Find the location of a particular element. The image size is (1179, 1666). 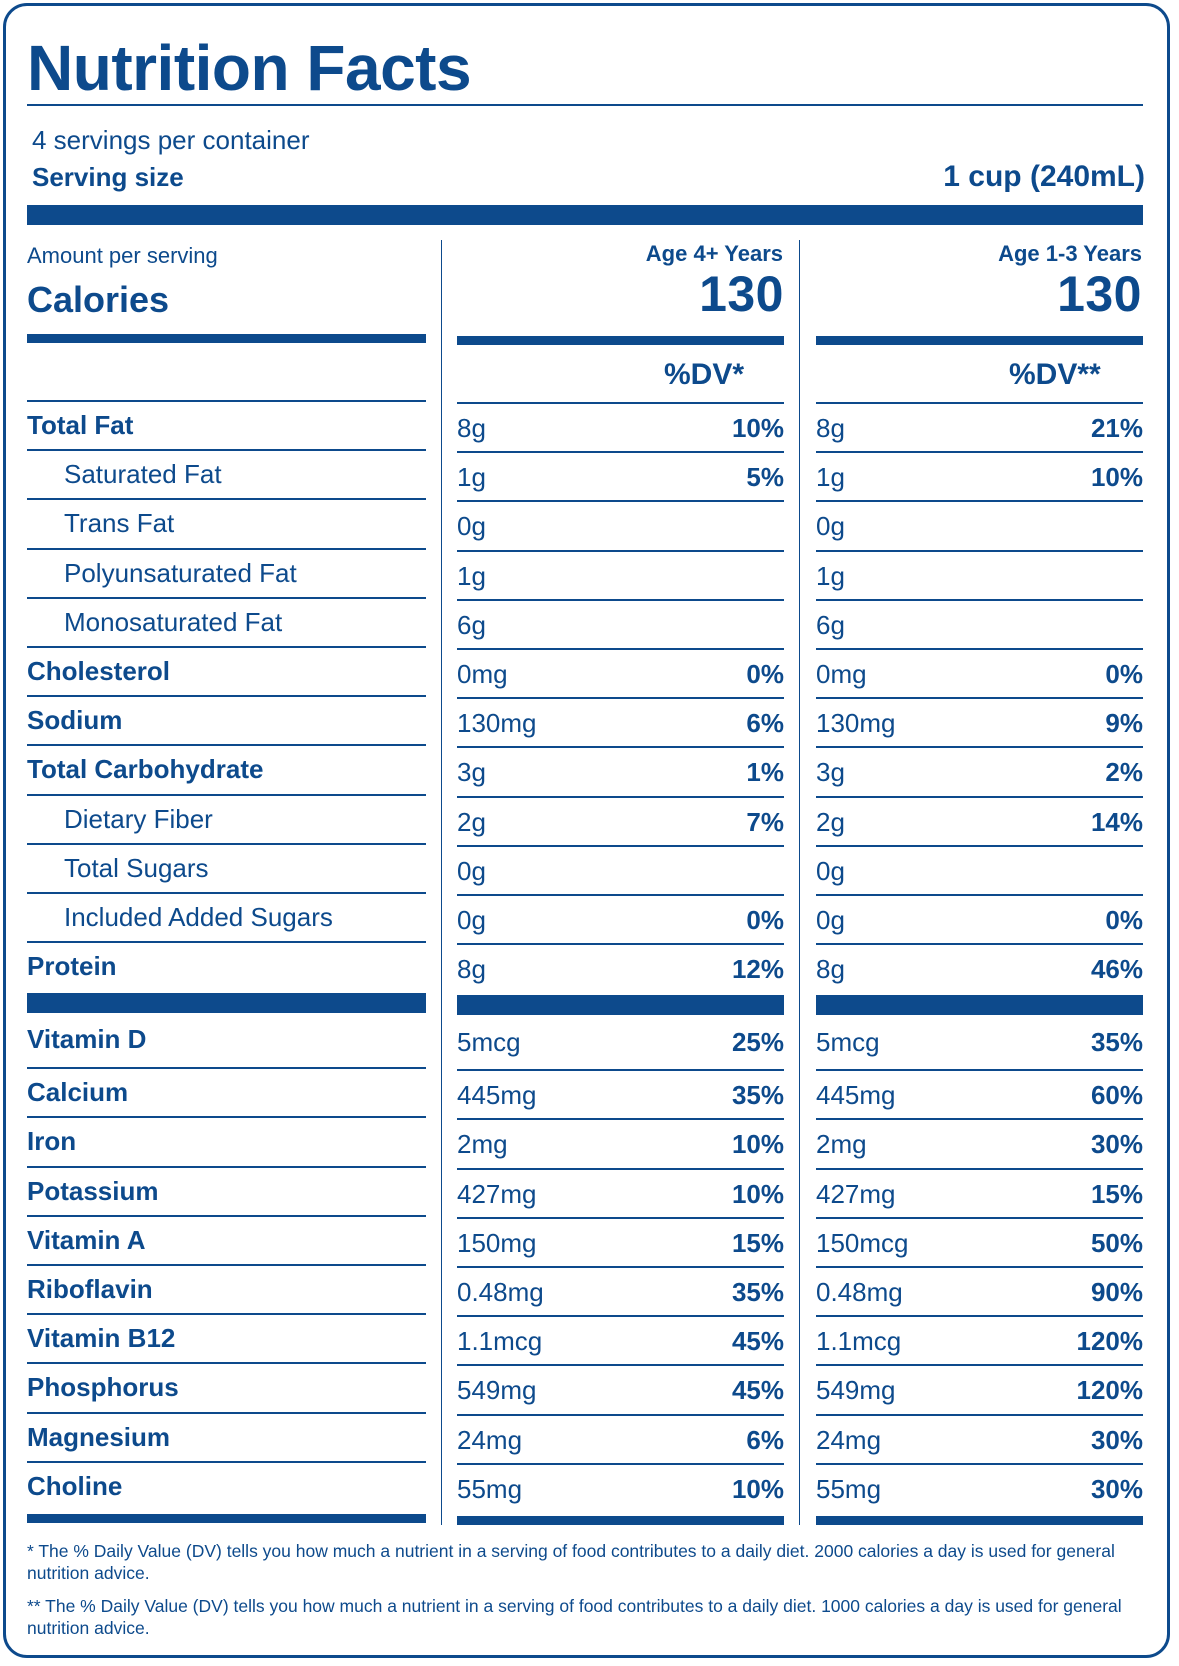

row-cholesterol-amount-4plus: 0mg is located at coordinates (482, 674).